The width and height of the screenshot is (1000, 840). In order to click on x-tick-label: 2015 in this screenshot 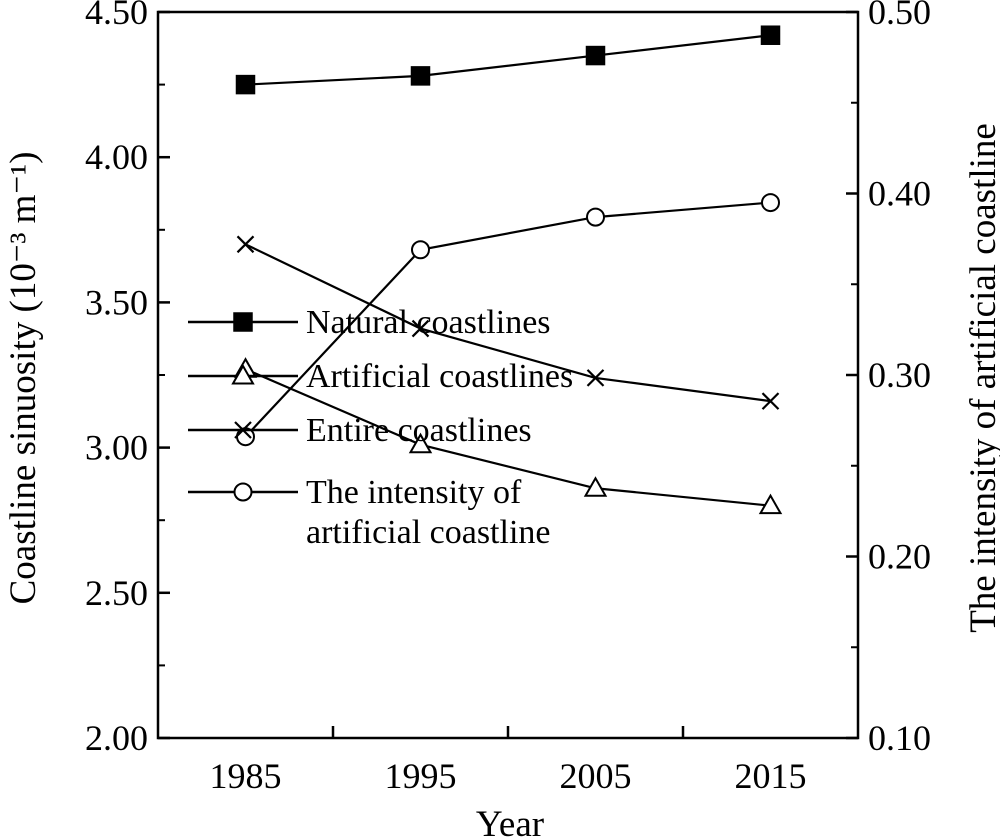, I will do `click(771, 776)`.